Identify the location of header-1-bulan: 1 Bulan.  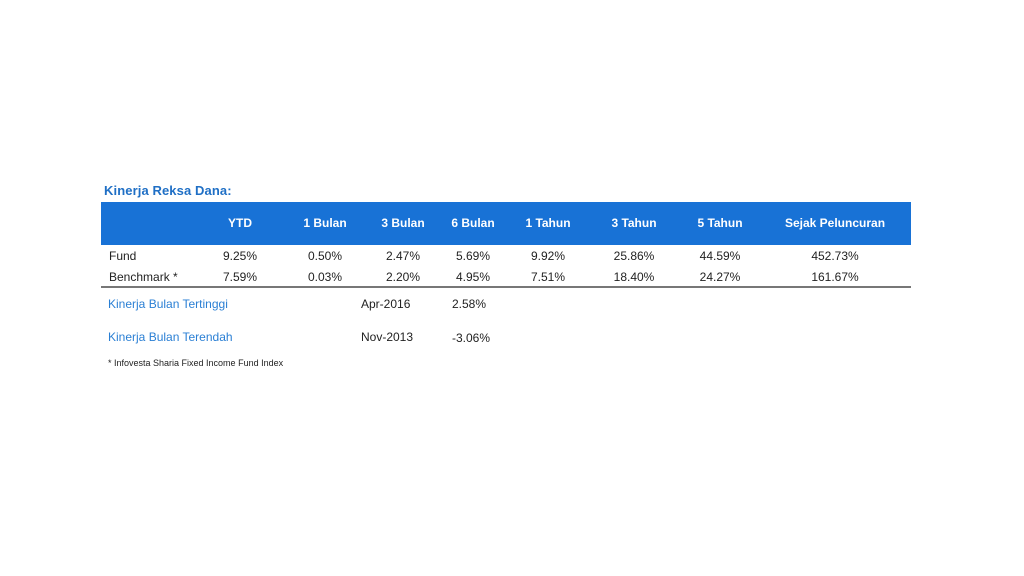
(325, 223).